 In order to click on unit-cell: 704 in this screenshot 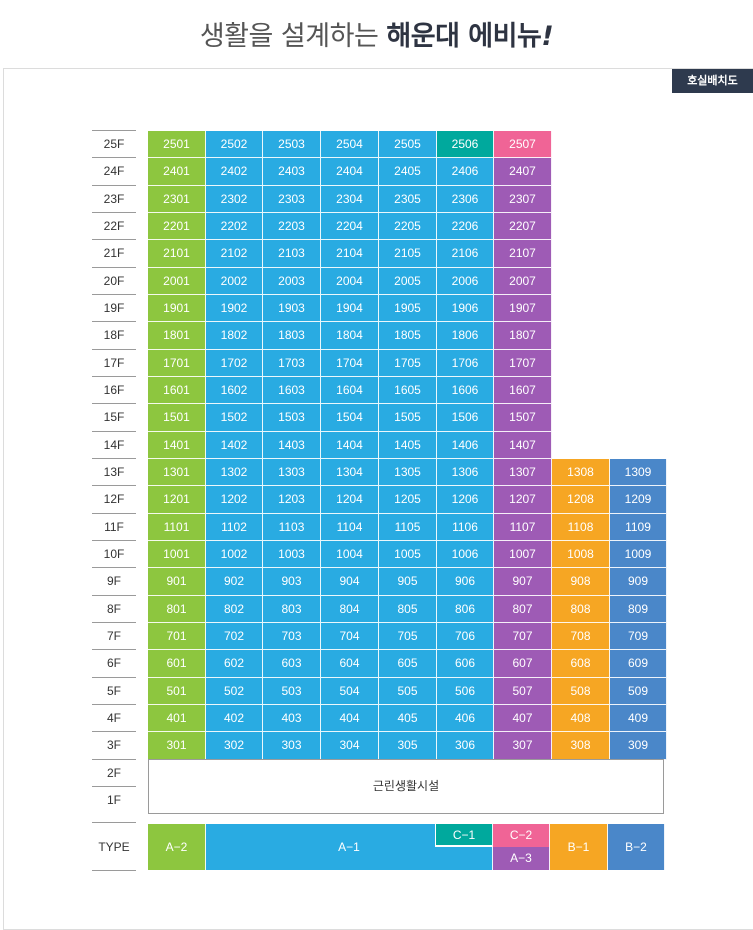, I will do `click(350, 636)`.